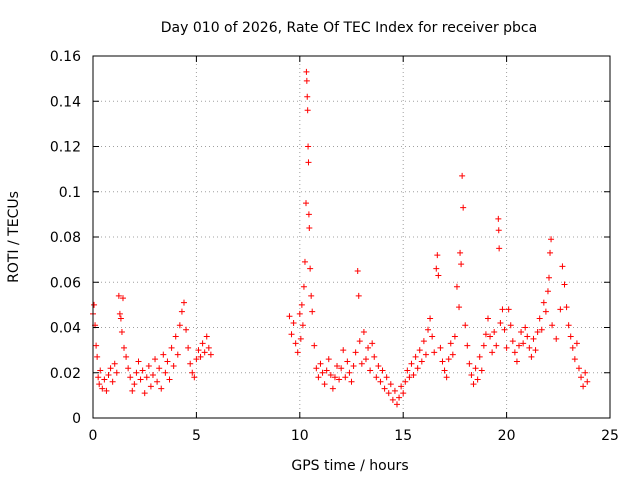 This screenshot has width=640, height=480. I want to click on y-tick-label: 0.16, so click(65, 57).